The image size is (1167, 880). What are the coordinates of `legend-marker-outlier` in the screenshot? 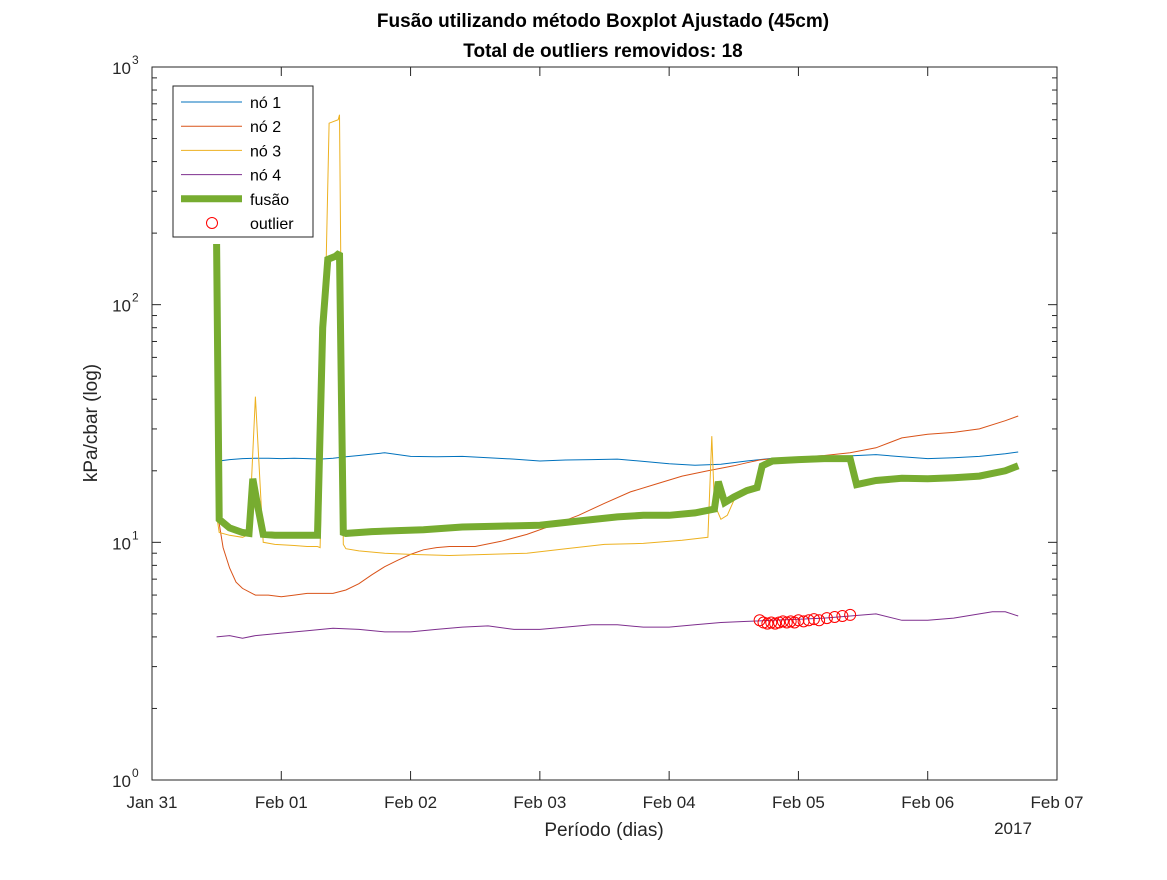 It's located at (212, 223).